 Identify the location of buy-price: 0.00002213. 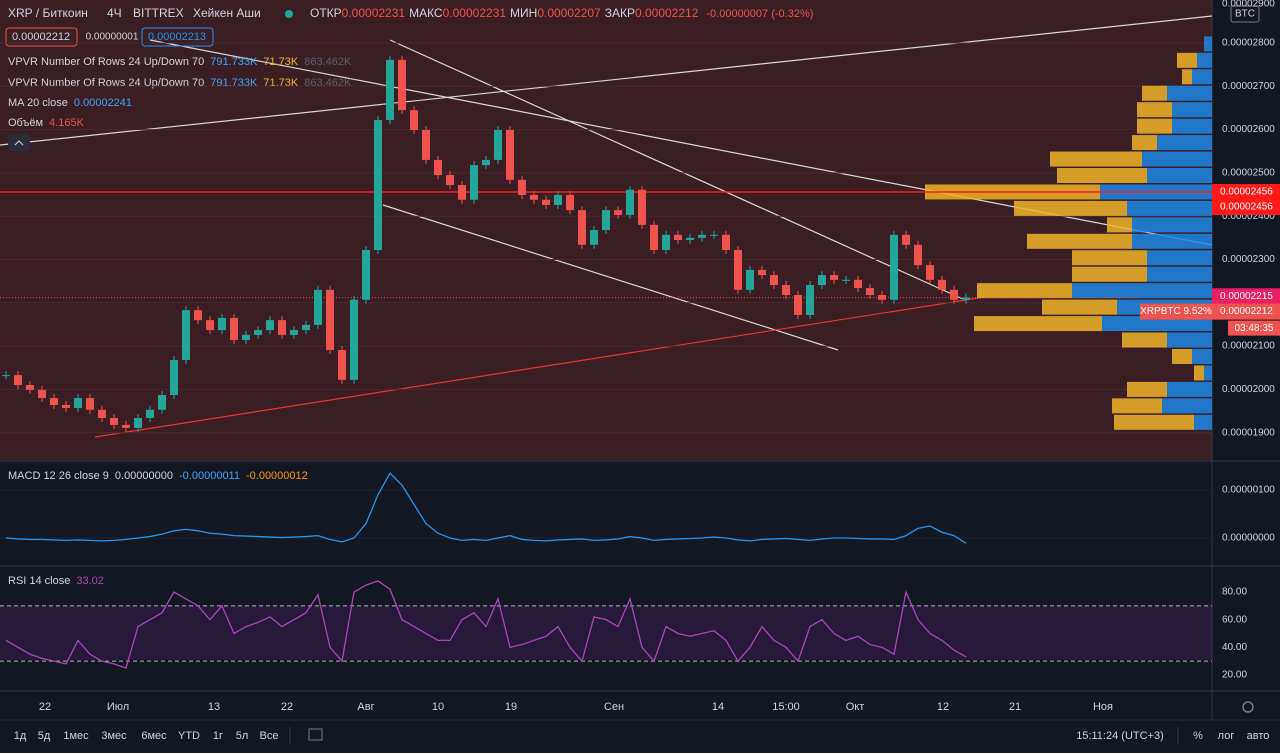
(177, 37).